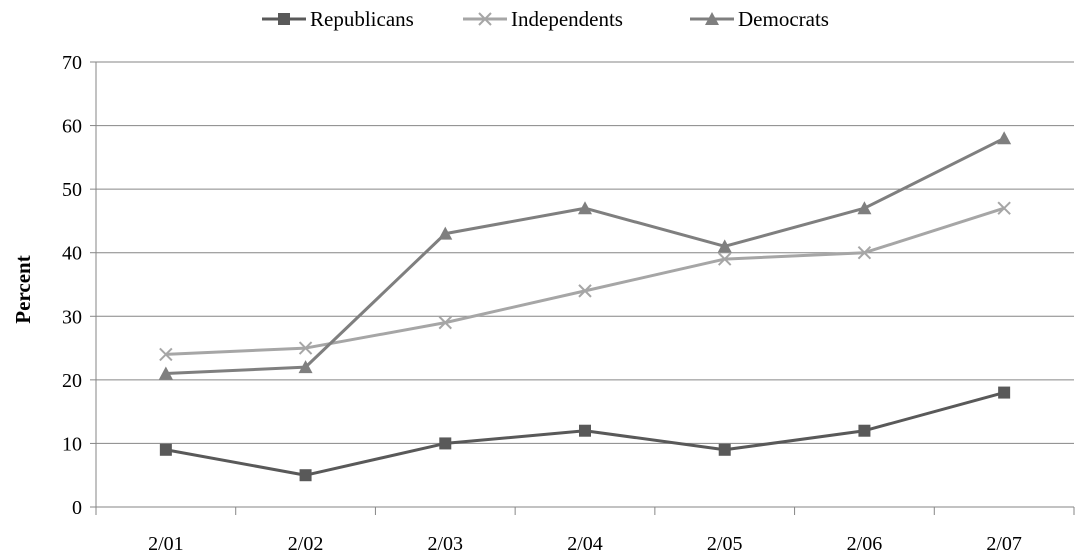 This screenshot has width=1083, height=558. Describe the element at coordinates (865, 544) in the screenshot. I see `x-tick-label: 2/06` at that location.